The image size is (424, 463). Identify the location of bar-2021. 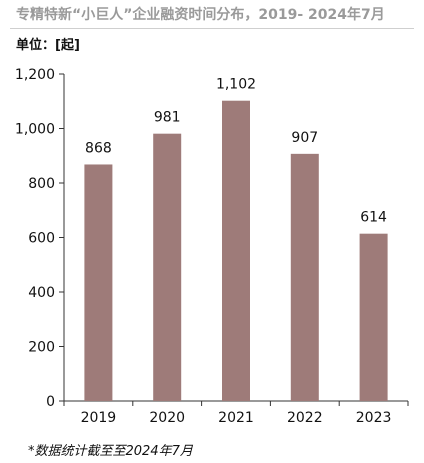
(236, 250).